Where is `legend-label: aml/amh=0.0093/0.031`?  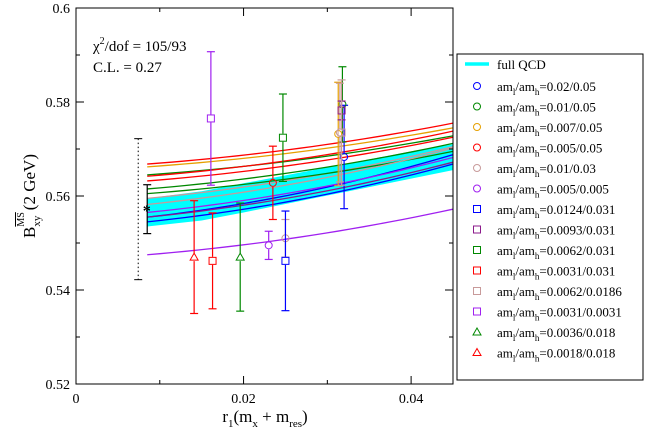
legend-label: aml/amh=0.0093/0.031 is located at coordinates (556, 232).